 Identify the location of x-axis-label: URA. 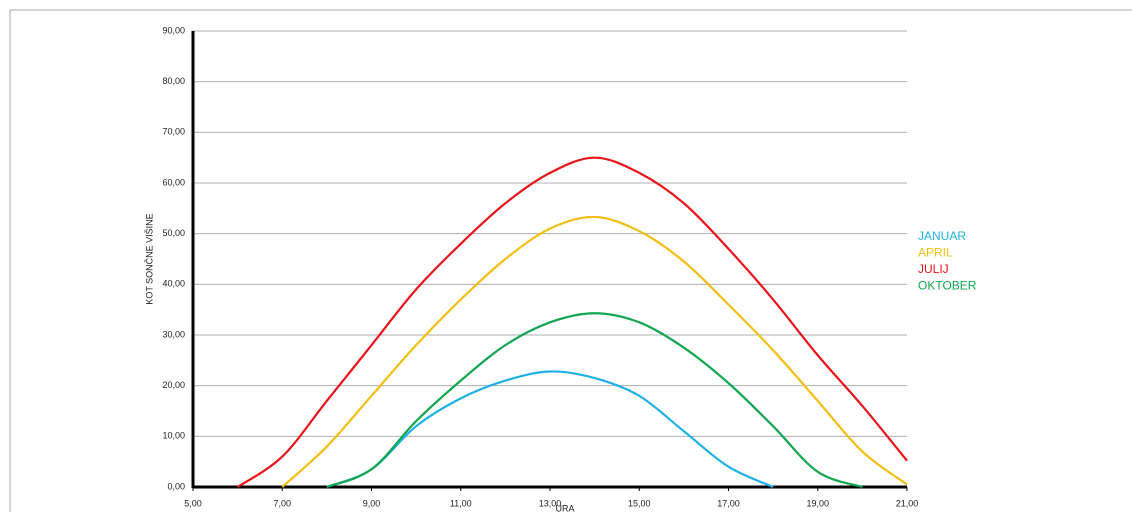
(564, 507).